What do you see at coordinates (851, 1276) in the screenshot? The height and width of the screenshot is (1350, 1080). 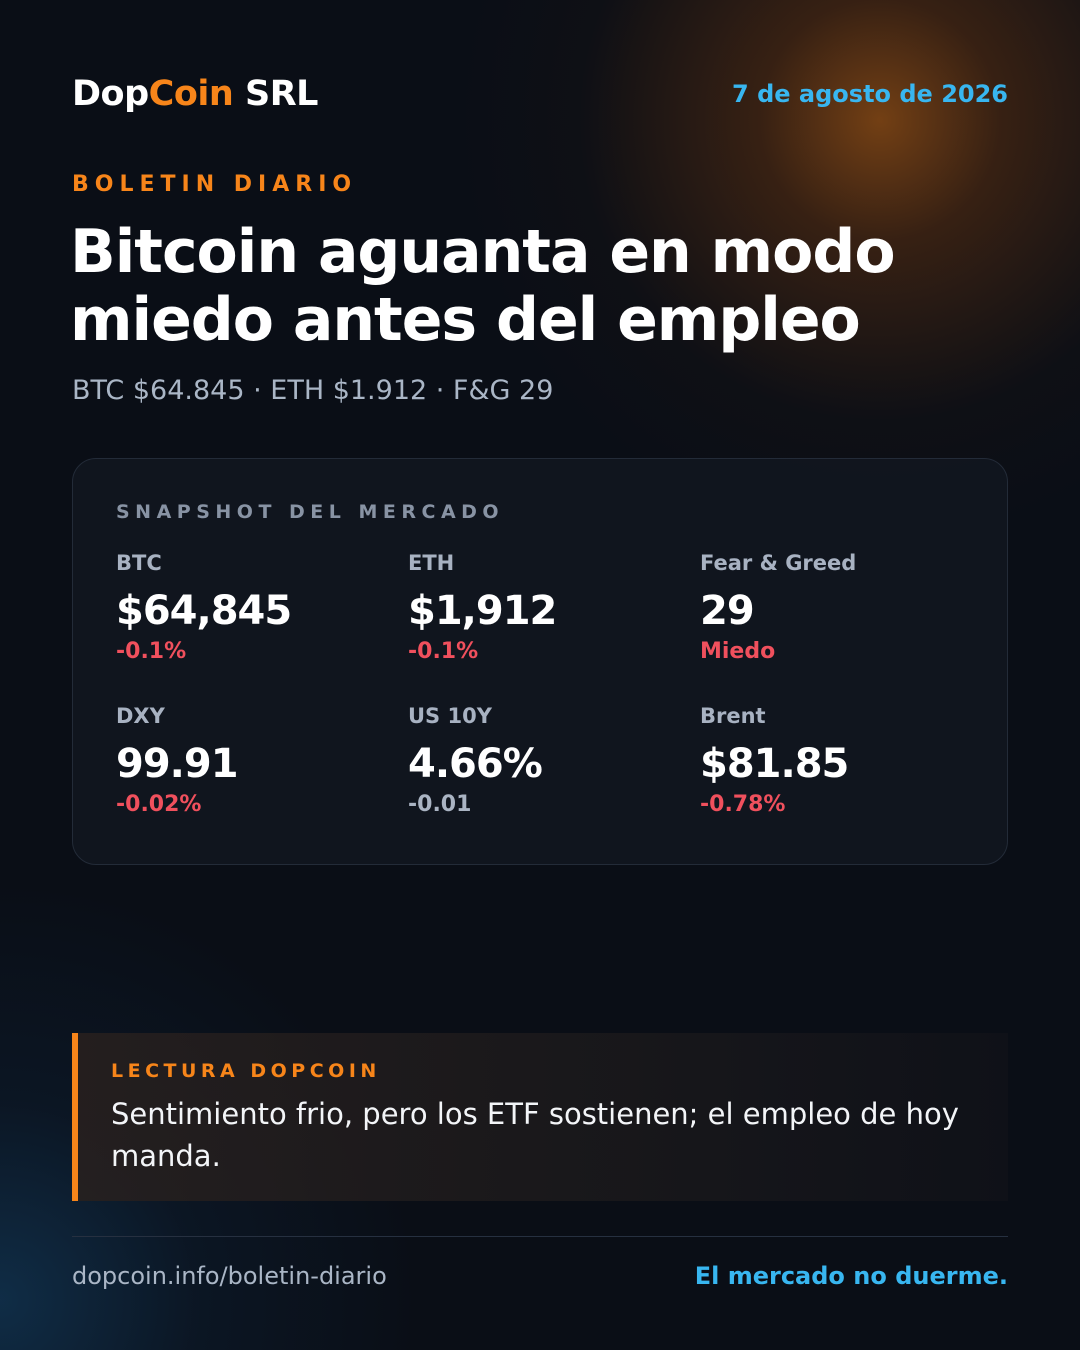 I see `footer-tagline: El mercado no duerme.` at bounding box center [851, 1276].